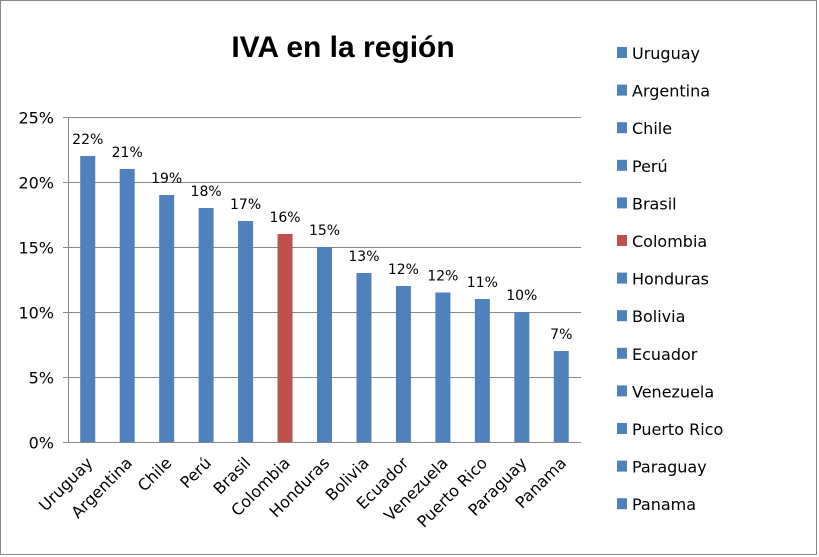  Describe the element at coordinates (155, 474) in the screenshot. I see `x-tick-label: Chile` at that location.